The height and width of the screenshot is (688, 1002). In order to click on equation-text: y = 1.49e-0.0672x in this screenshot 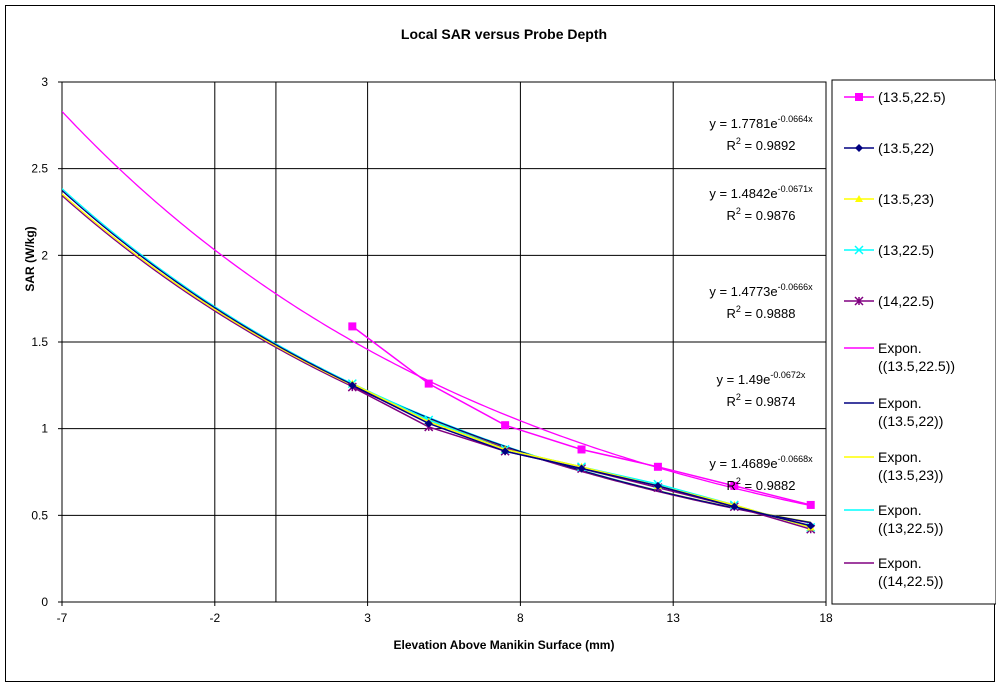, I will do `click(761, 378)`.